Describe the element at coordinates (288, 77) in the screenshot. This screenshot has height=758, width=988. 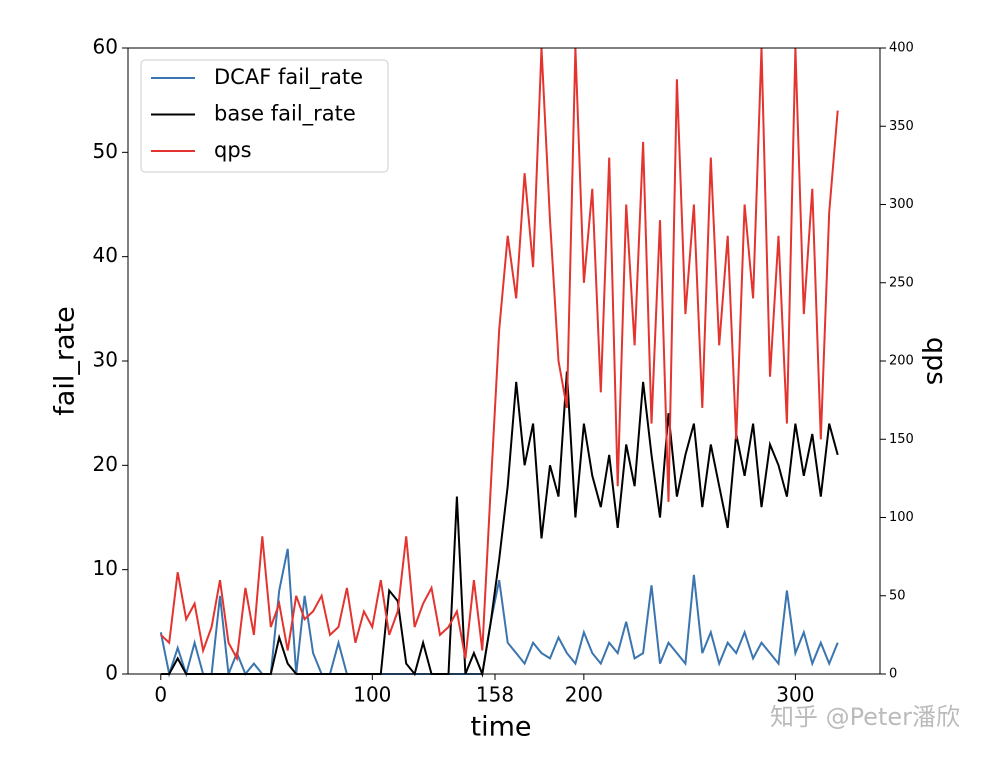
I see `legend-label: DCAF fail_rate` at that location.